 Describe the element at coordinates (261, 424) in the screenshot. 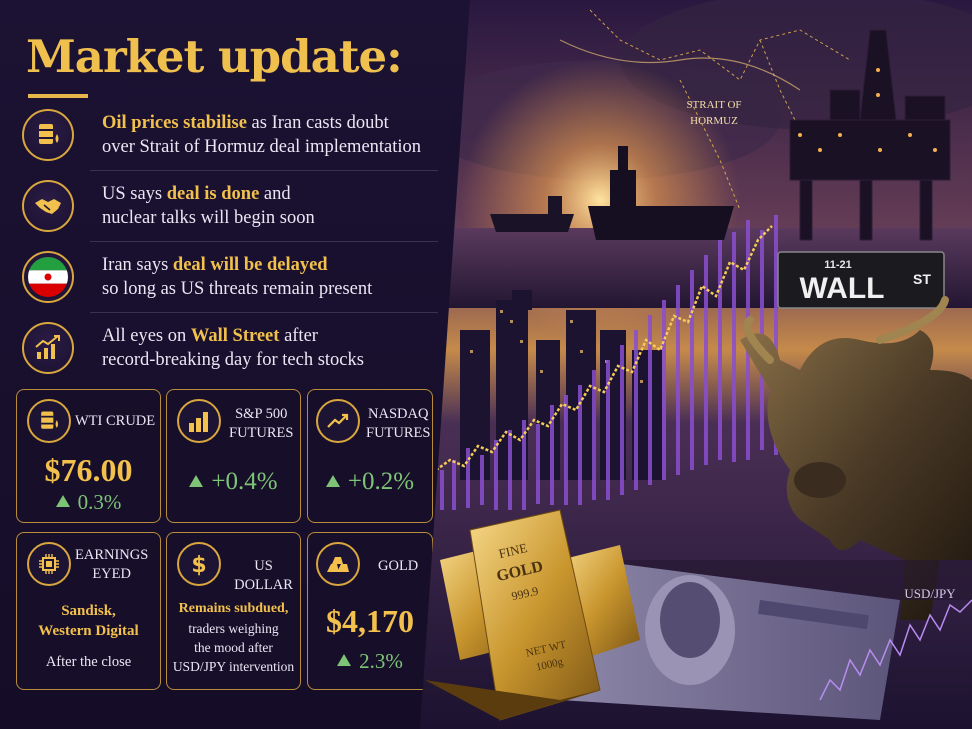

I see `sp500-label: S&P 500 FUTURES` at that location.